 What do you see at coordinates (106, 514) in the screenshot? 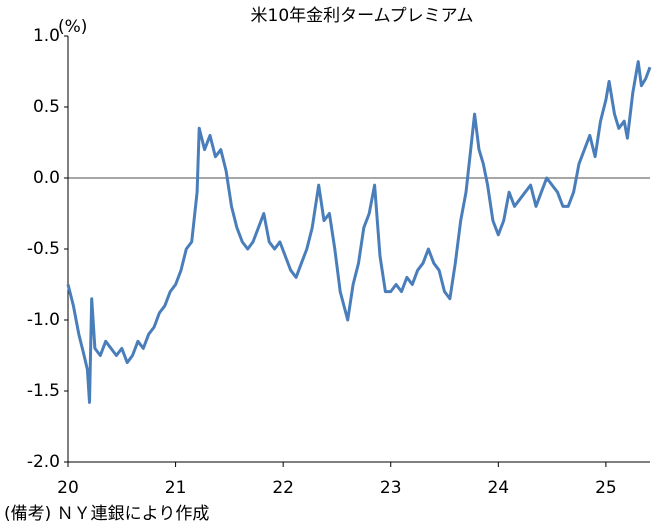
I see `note: (備考) ＮＹ連銀により作成` at bounding box center [106, 514].